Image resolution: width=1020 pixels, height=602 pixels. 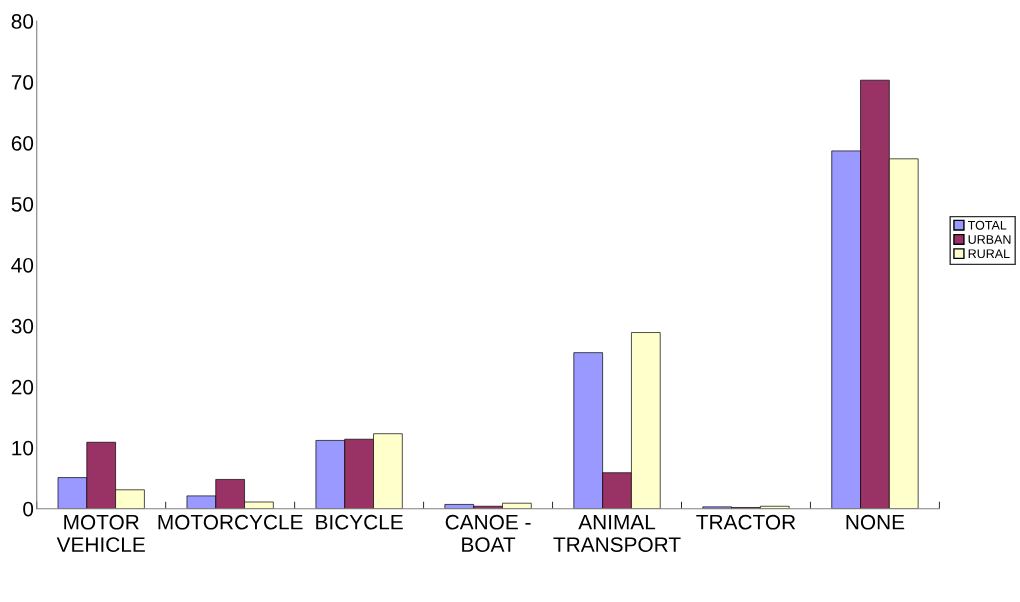 What do you see at coordinates (617, 533) in the screenshot?
I see `x-tick-label: ANIMAL TRANSPORT` at bounding box center [617, 533].